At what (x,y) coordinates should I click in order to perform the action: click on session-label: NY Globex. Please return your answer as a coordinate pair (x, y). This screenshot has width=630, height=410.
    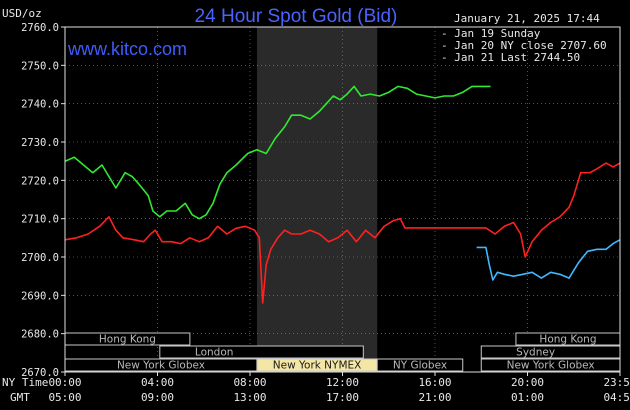
    Looking at the image, I should click on (420, 366).